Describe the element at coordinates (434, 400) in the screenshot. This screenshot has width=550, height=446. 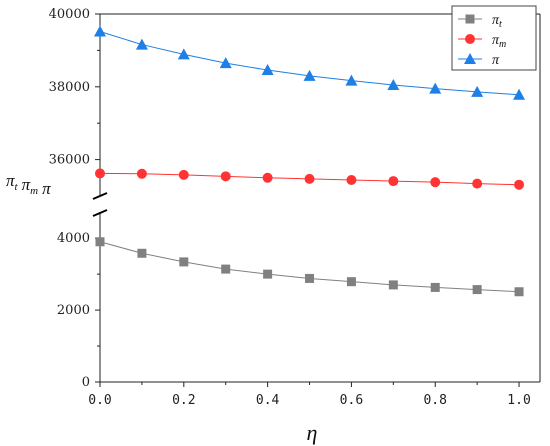
I see `x-tick-label: 0.8` at that location.